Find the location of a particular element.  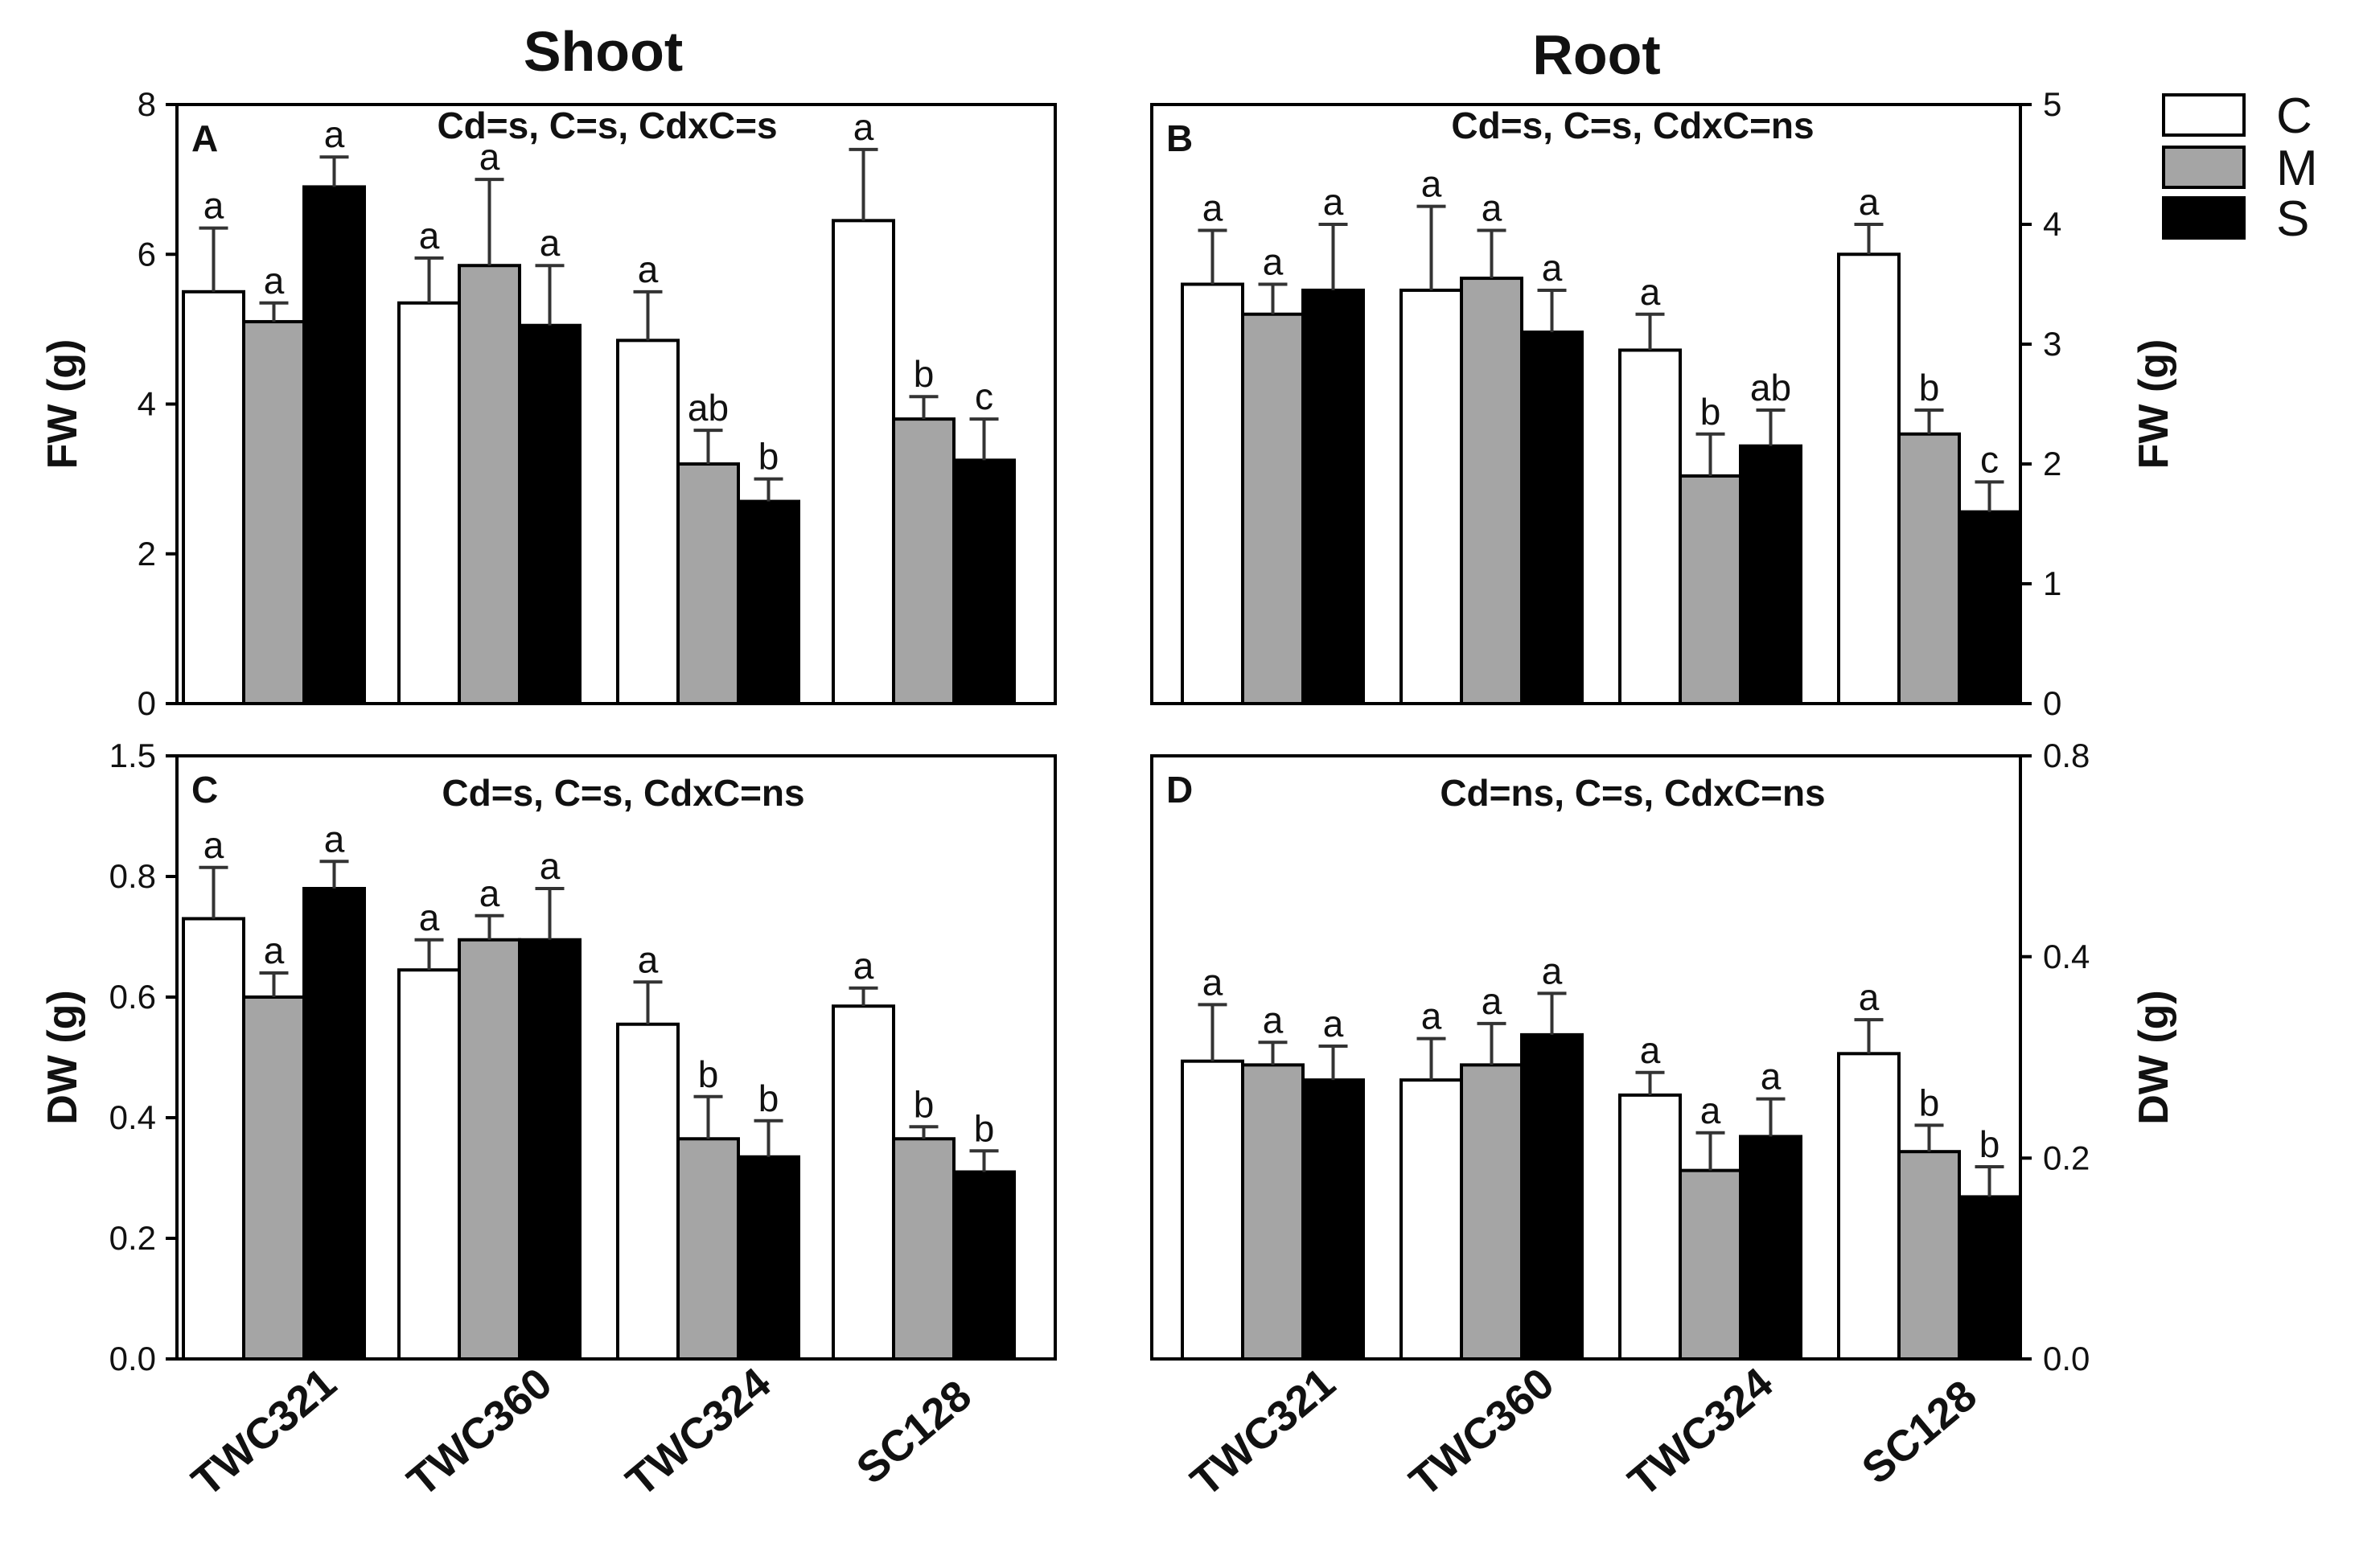

x-axis-labels-root: TWC321 TWC360 TWC324 SC128 is located at coordinates (1584, 1432).